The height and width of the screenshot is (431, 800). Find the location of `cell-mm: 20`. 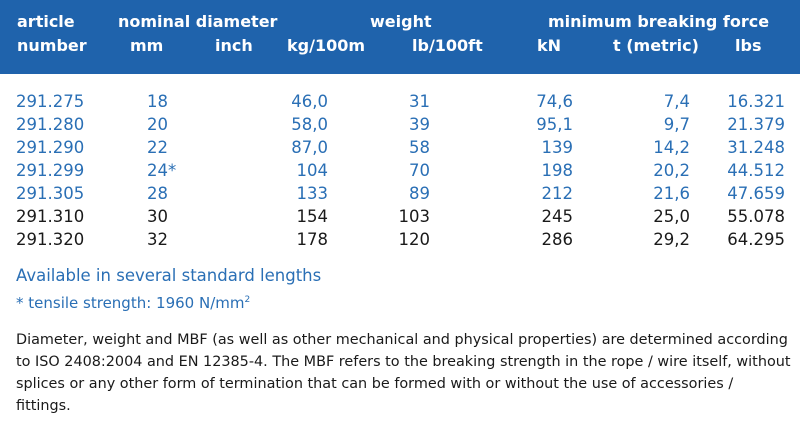

cell-mm: 20 is located at coordinates (157, 124).